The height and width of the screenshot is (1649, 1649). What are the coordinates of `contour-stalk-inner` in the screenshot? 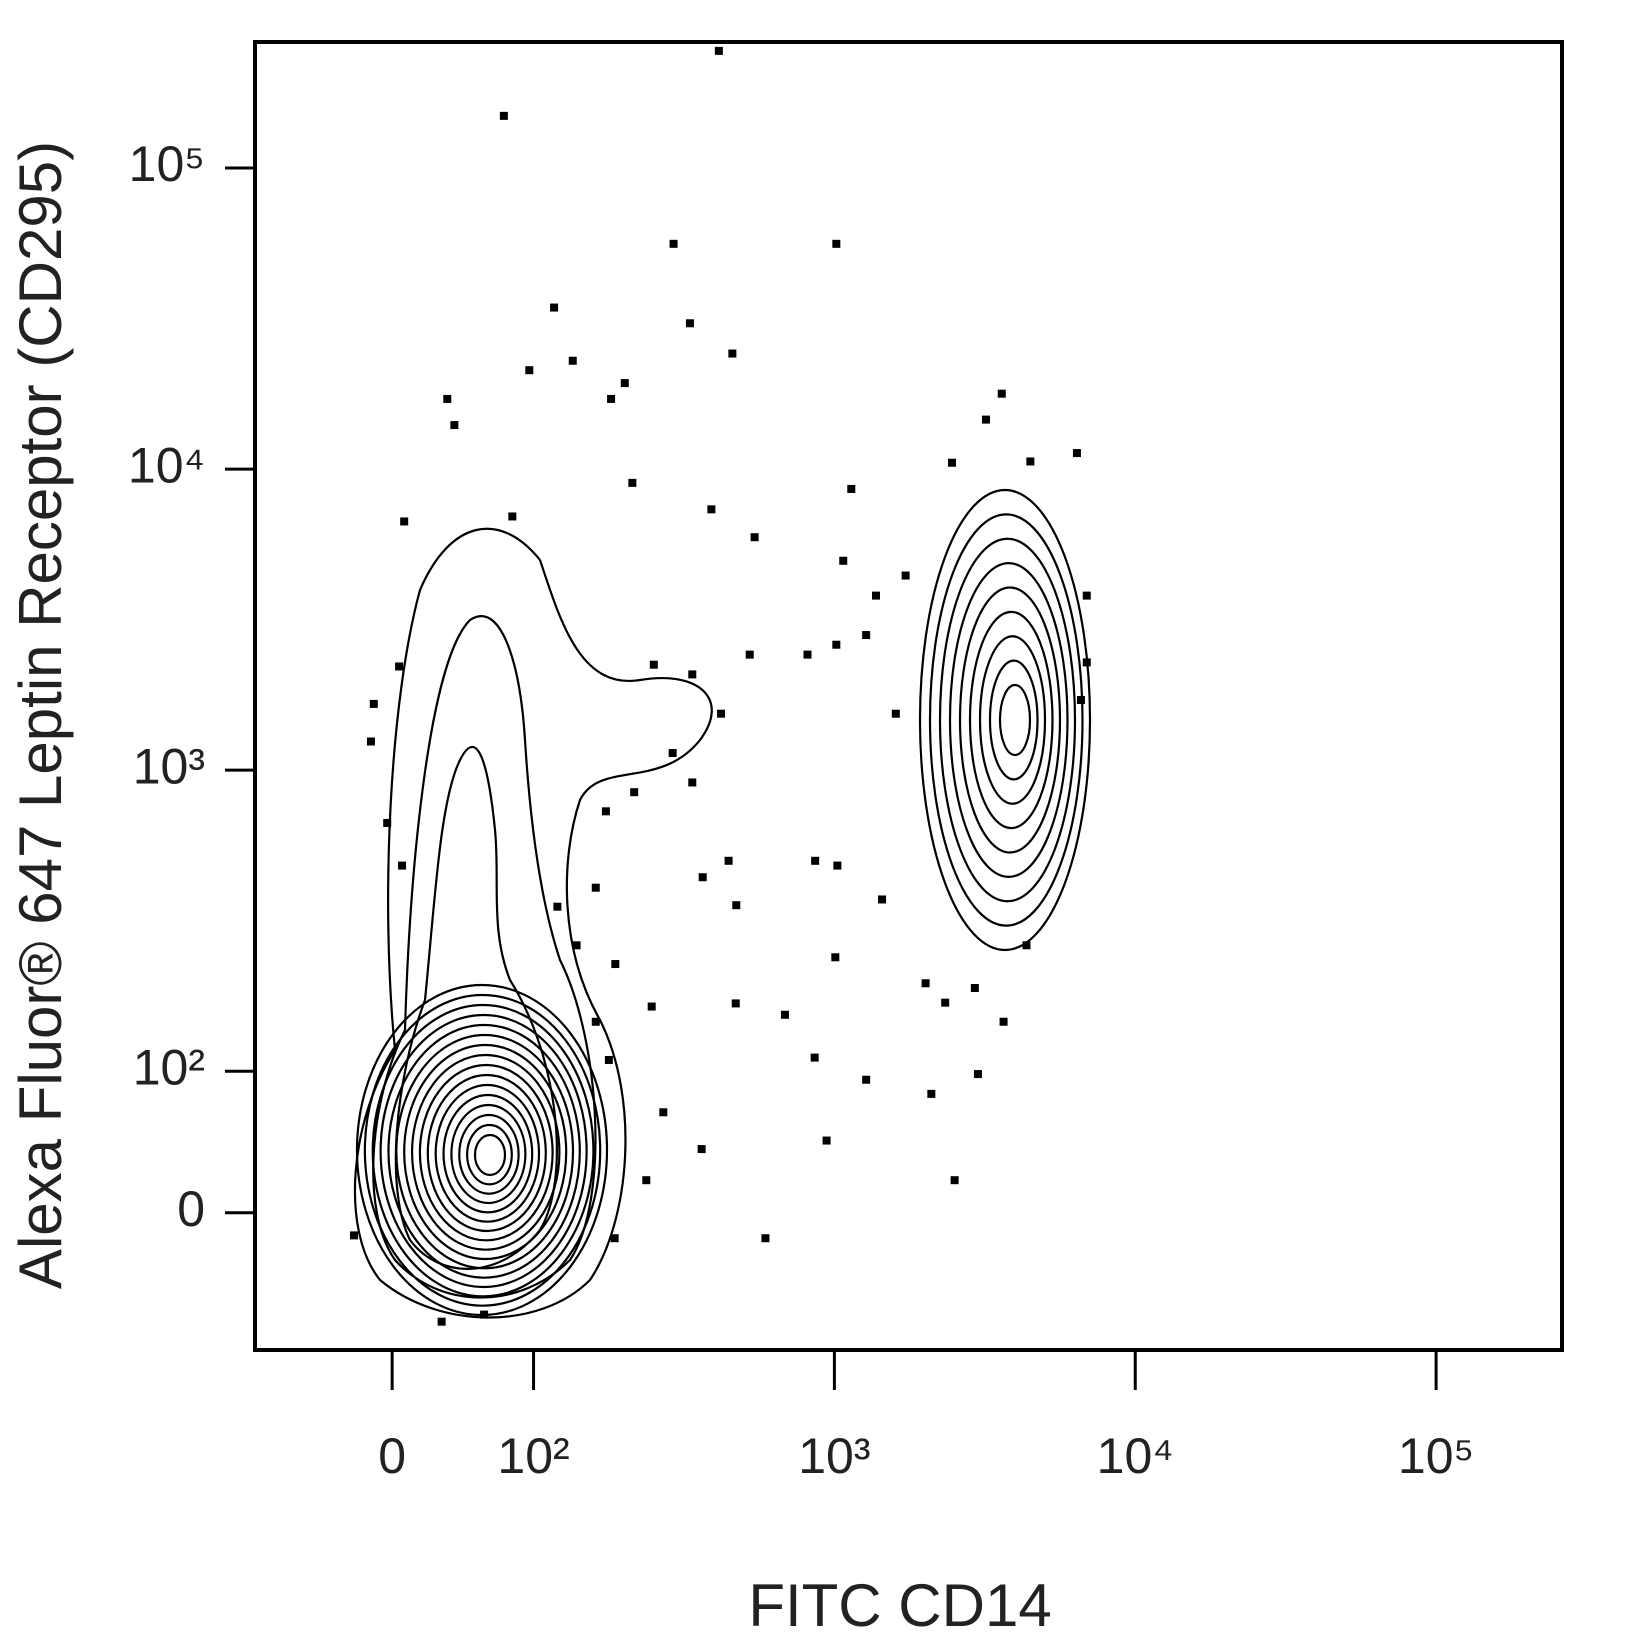 It's located at (476, 1007).